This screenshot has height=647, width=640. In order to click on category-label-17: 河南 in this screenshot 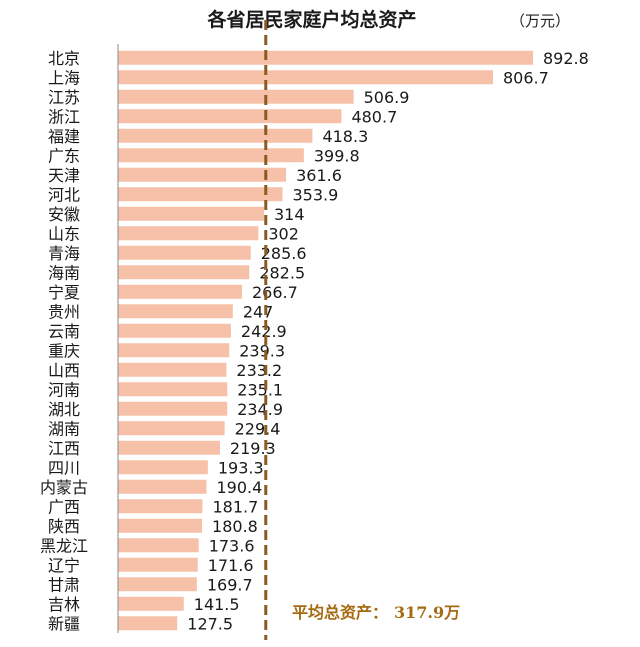, I will do `click(64, 389)`.